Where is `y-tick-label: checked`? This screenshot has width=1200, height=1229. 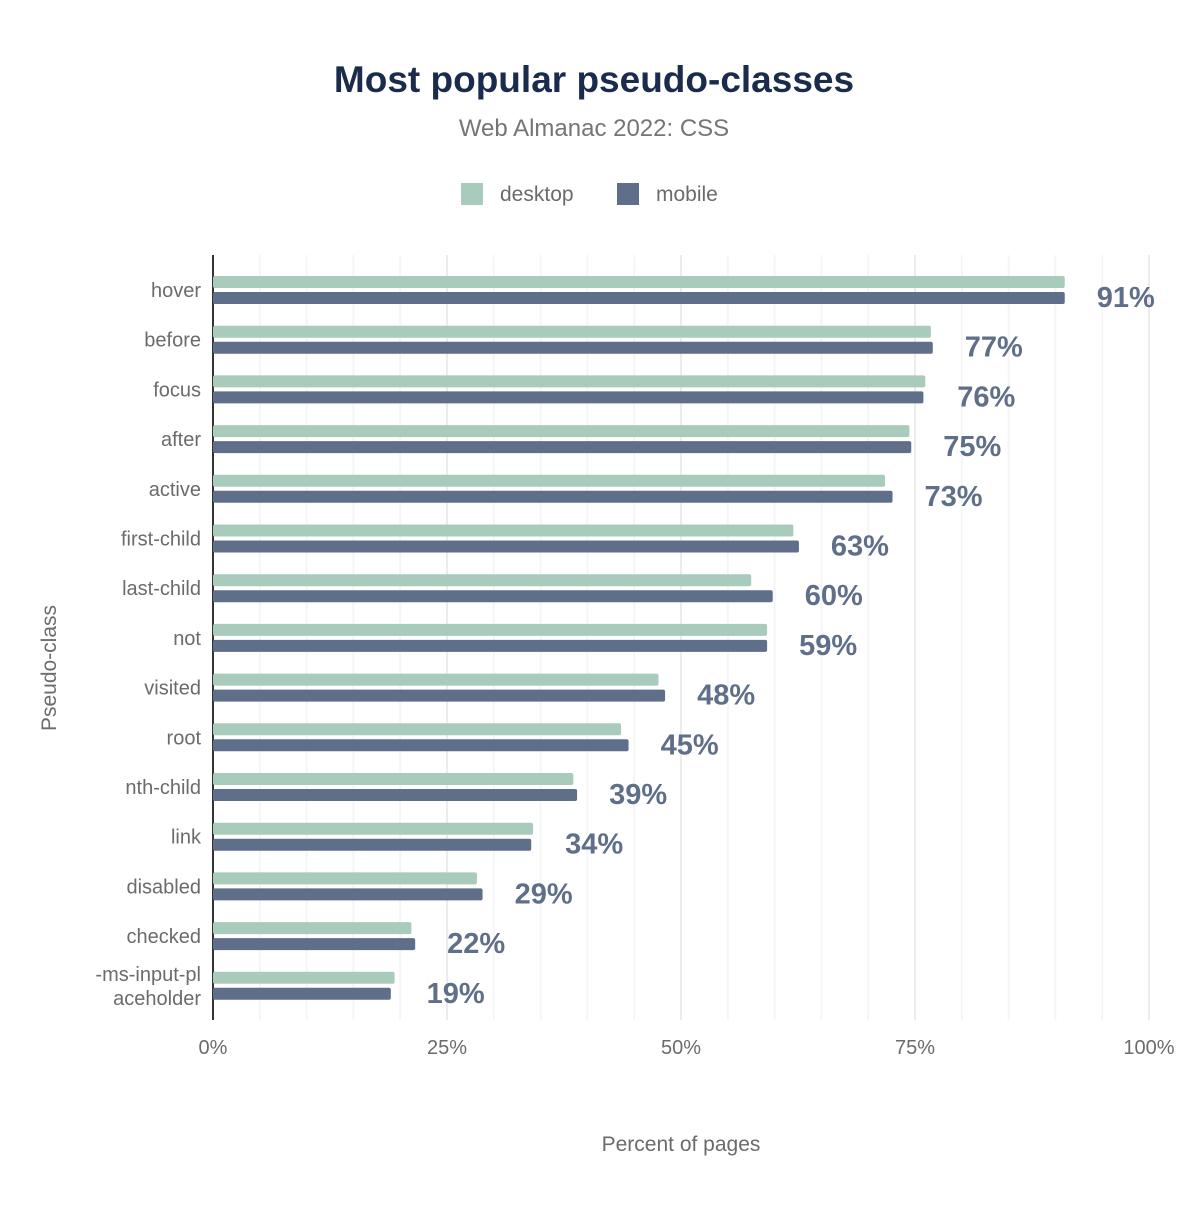
y-tick-label: checked is located at coordinates (164, 937).